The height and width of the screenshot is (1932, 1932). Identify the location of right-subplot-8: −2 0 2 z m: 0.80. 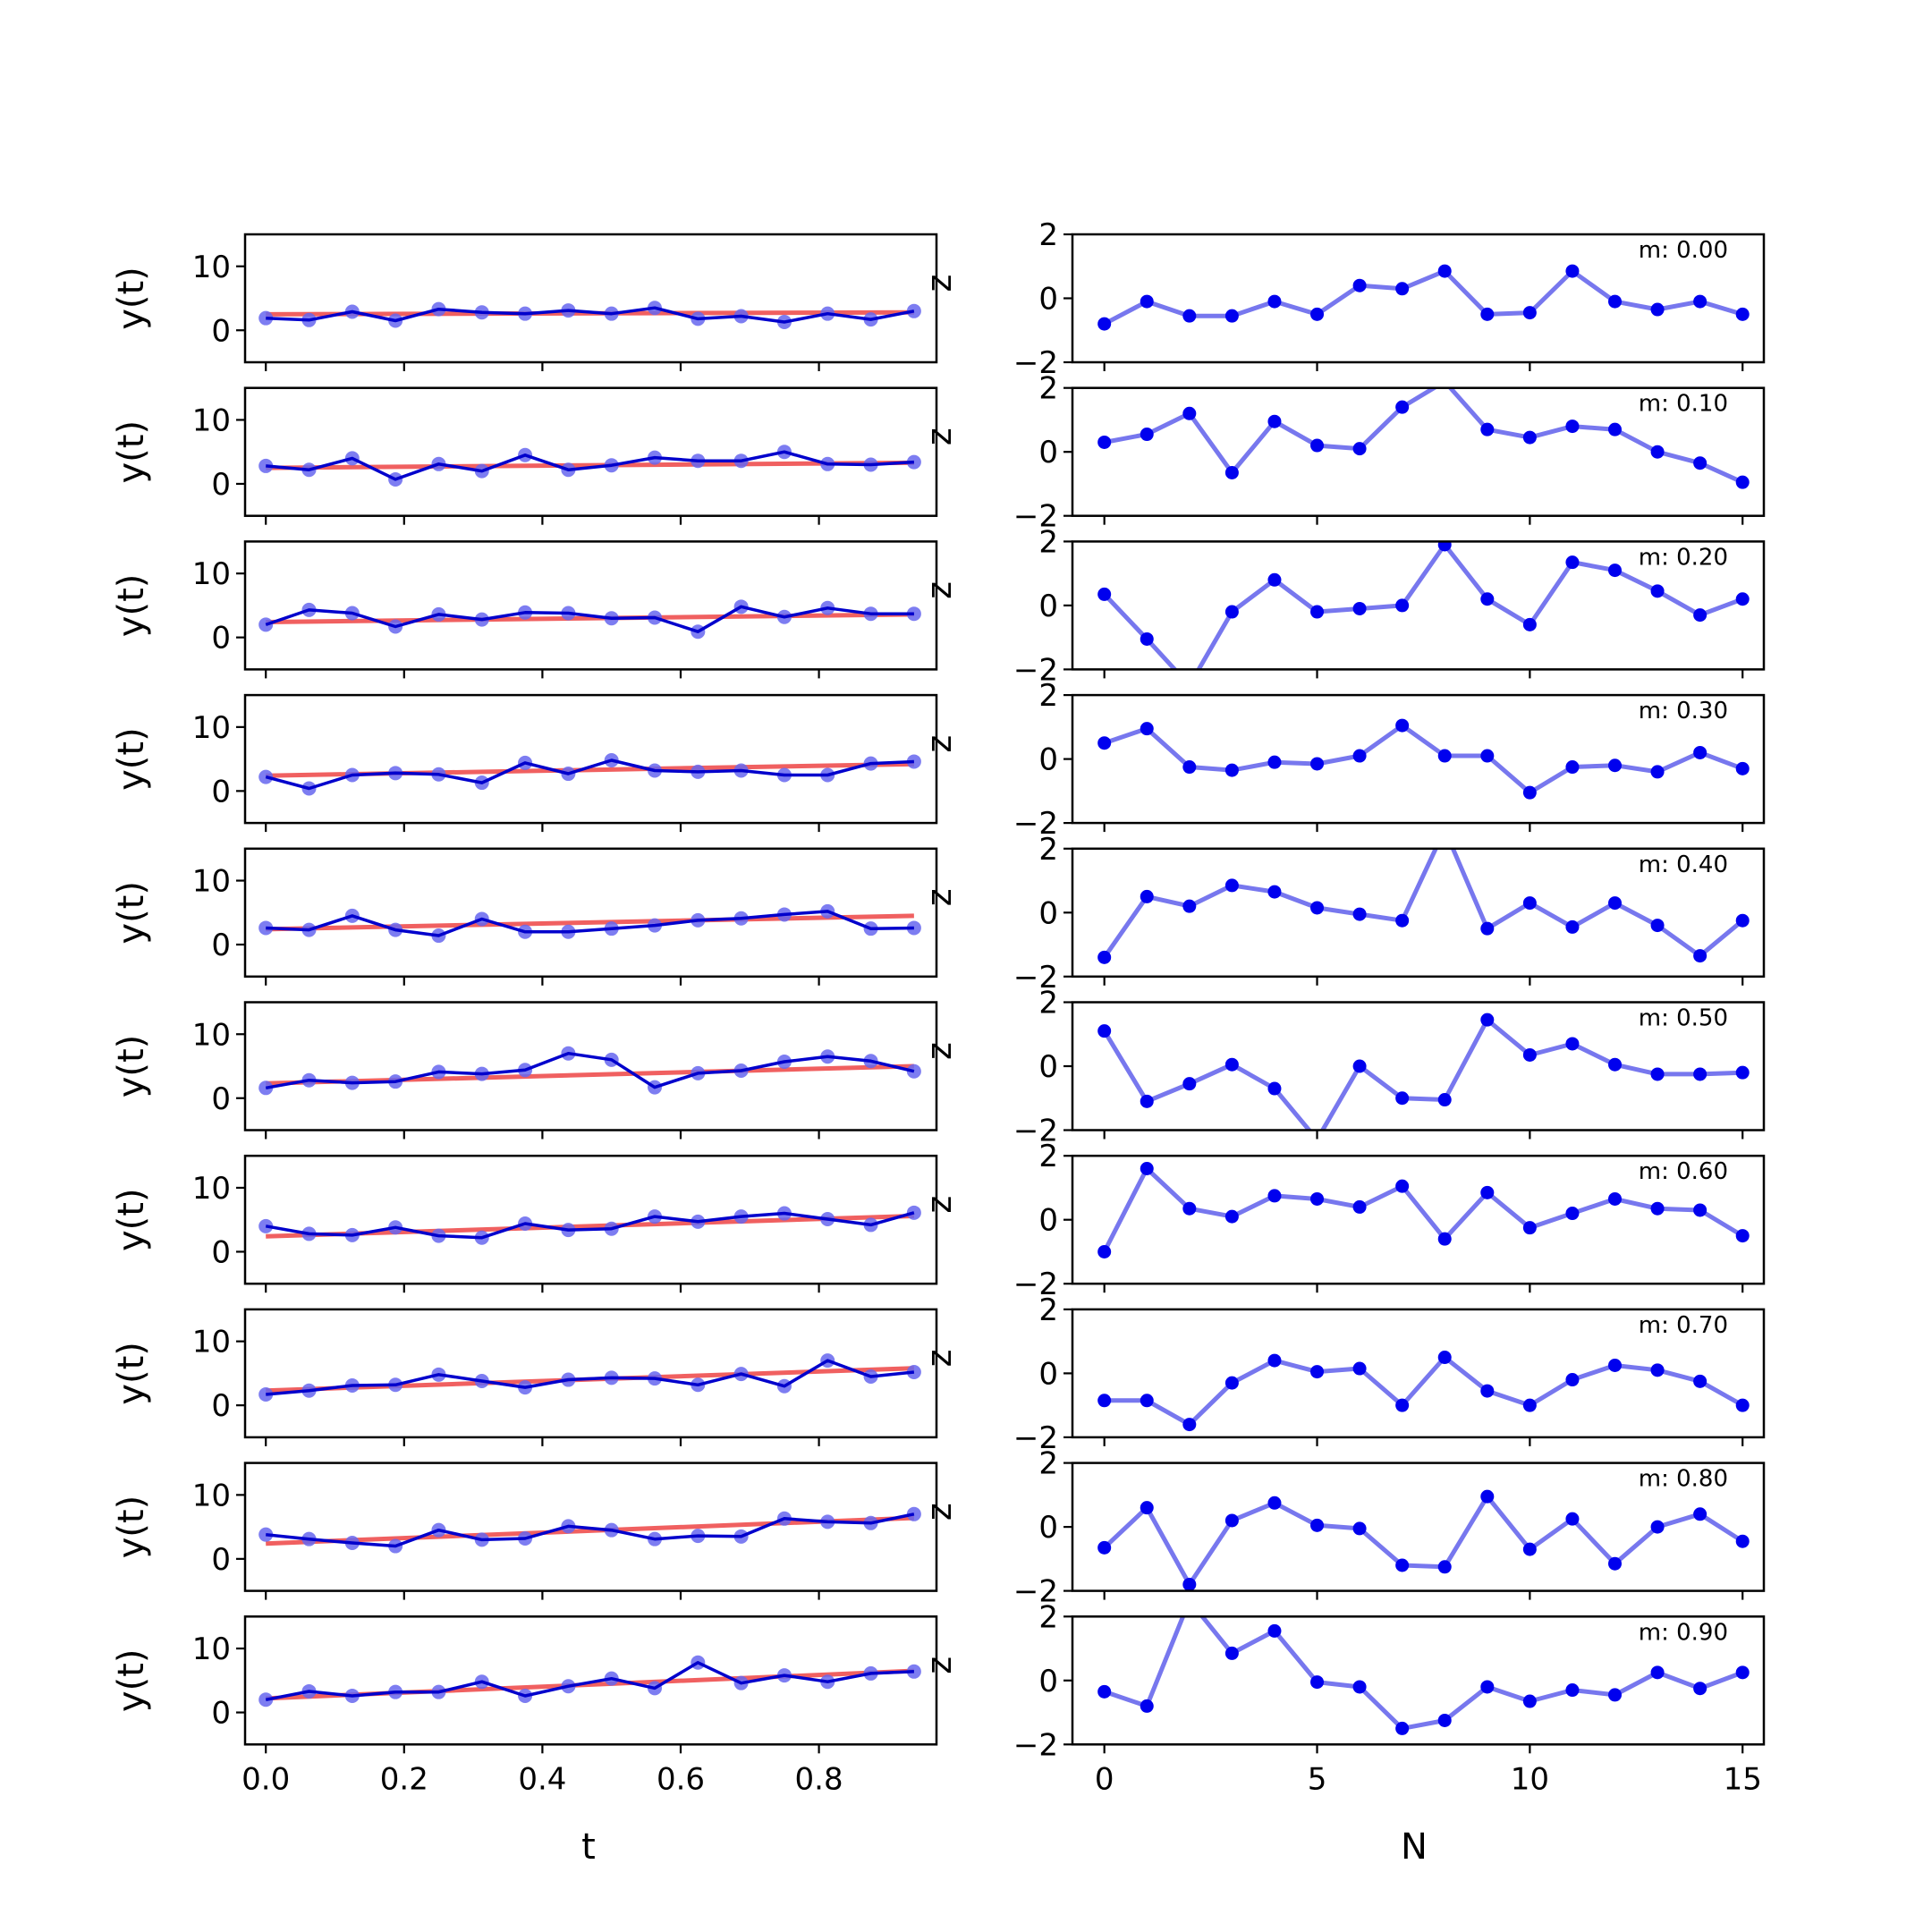
(1342, 1528).